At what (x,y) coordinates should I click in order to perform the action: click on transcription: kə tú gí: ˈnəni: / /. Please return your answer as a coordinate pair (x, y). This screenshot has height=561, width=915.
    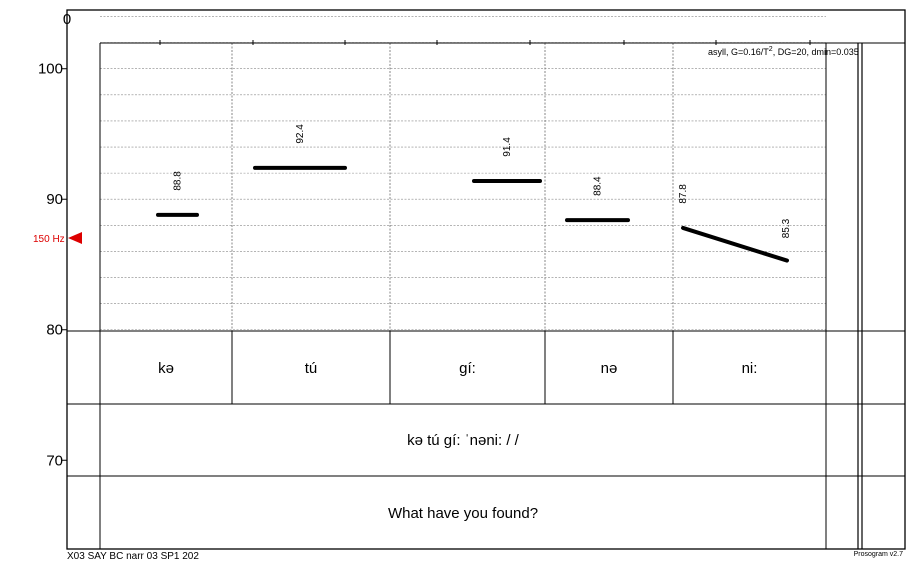
    Looking at the image, I should click on (463, 440).